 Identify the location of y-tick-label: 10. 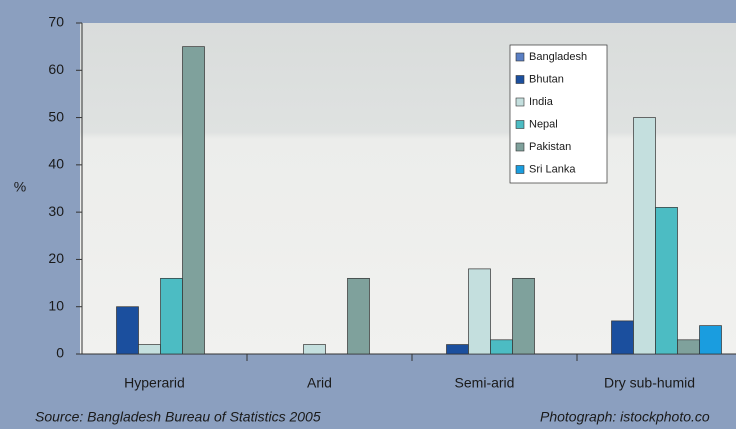
(56, 305).